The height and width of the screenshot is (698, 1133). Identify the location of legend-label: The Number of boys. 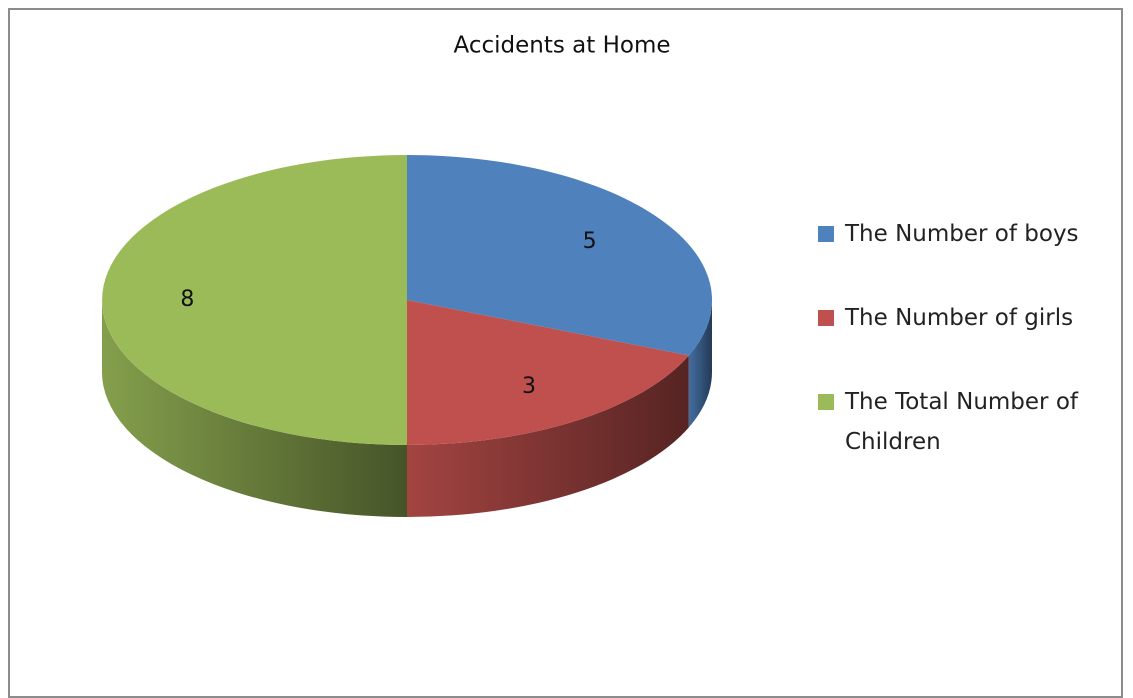
(962, 234).